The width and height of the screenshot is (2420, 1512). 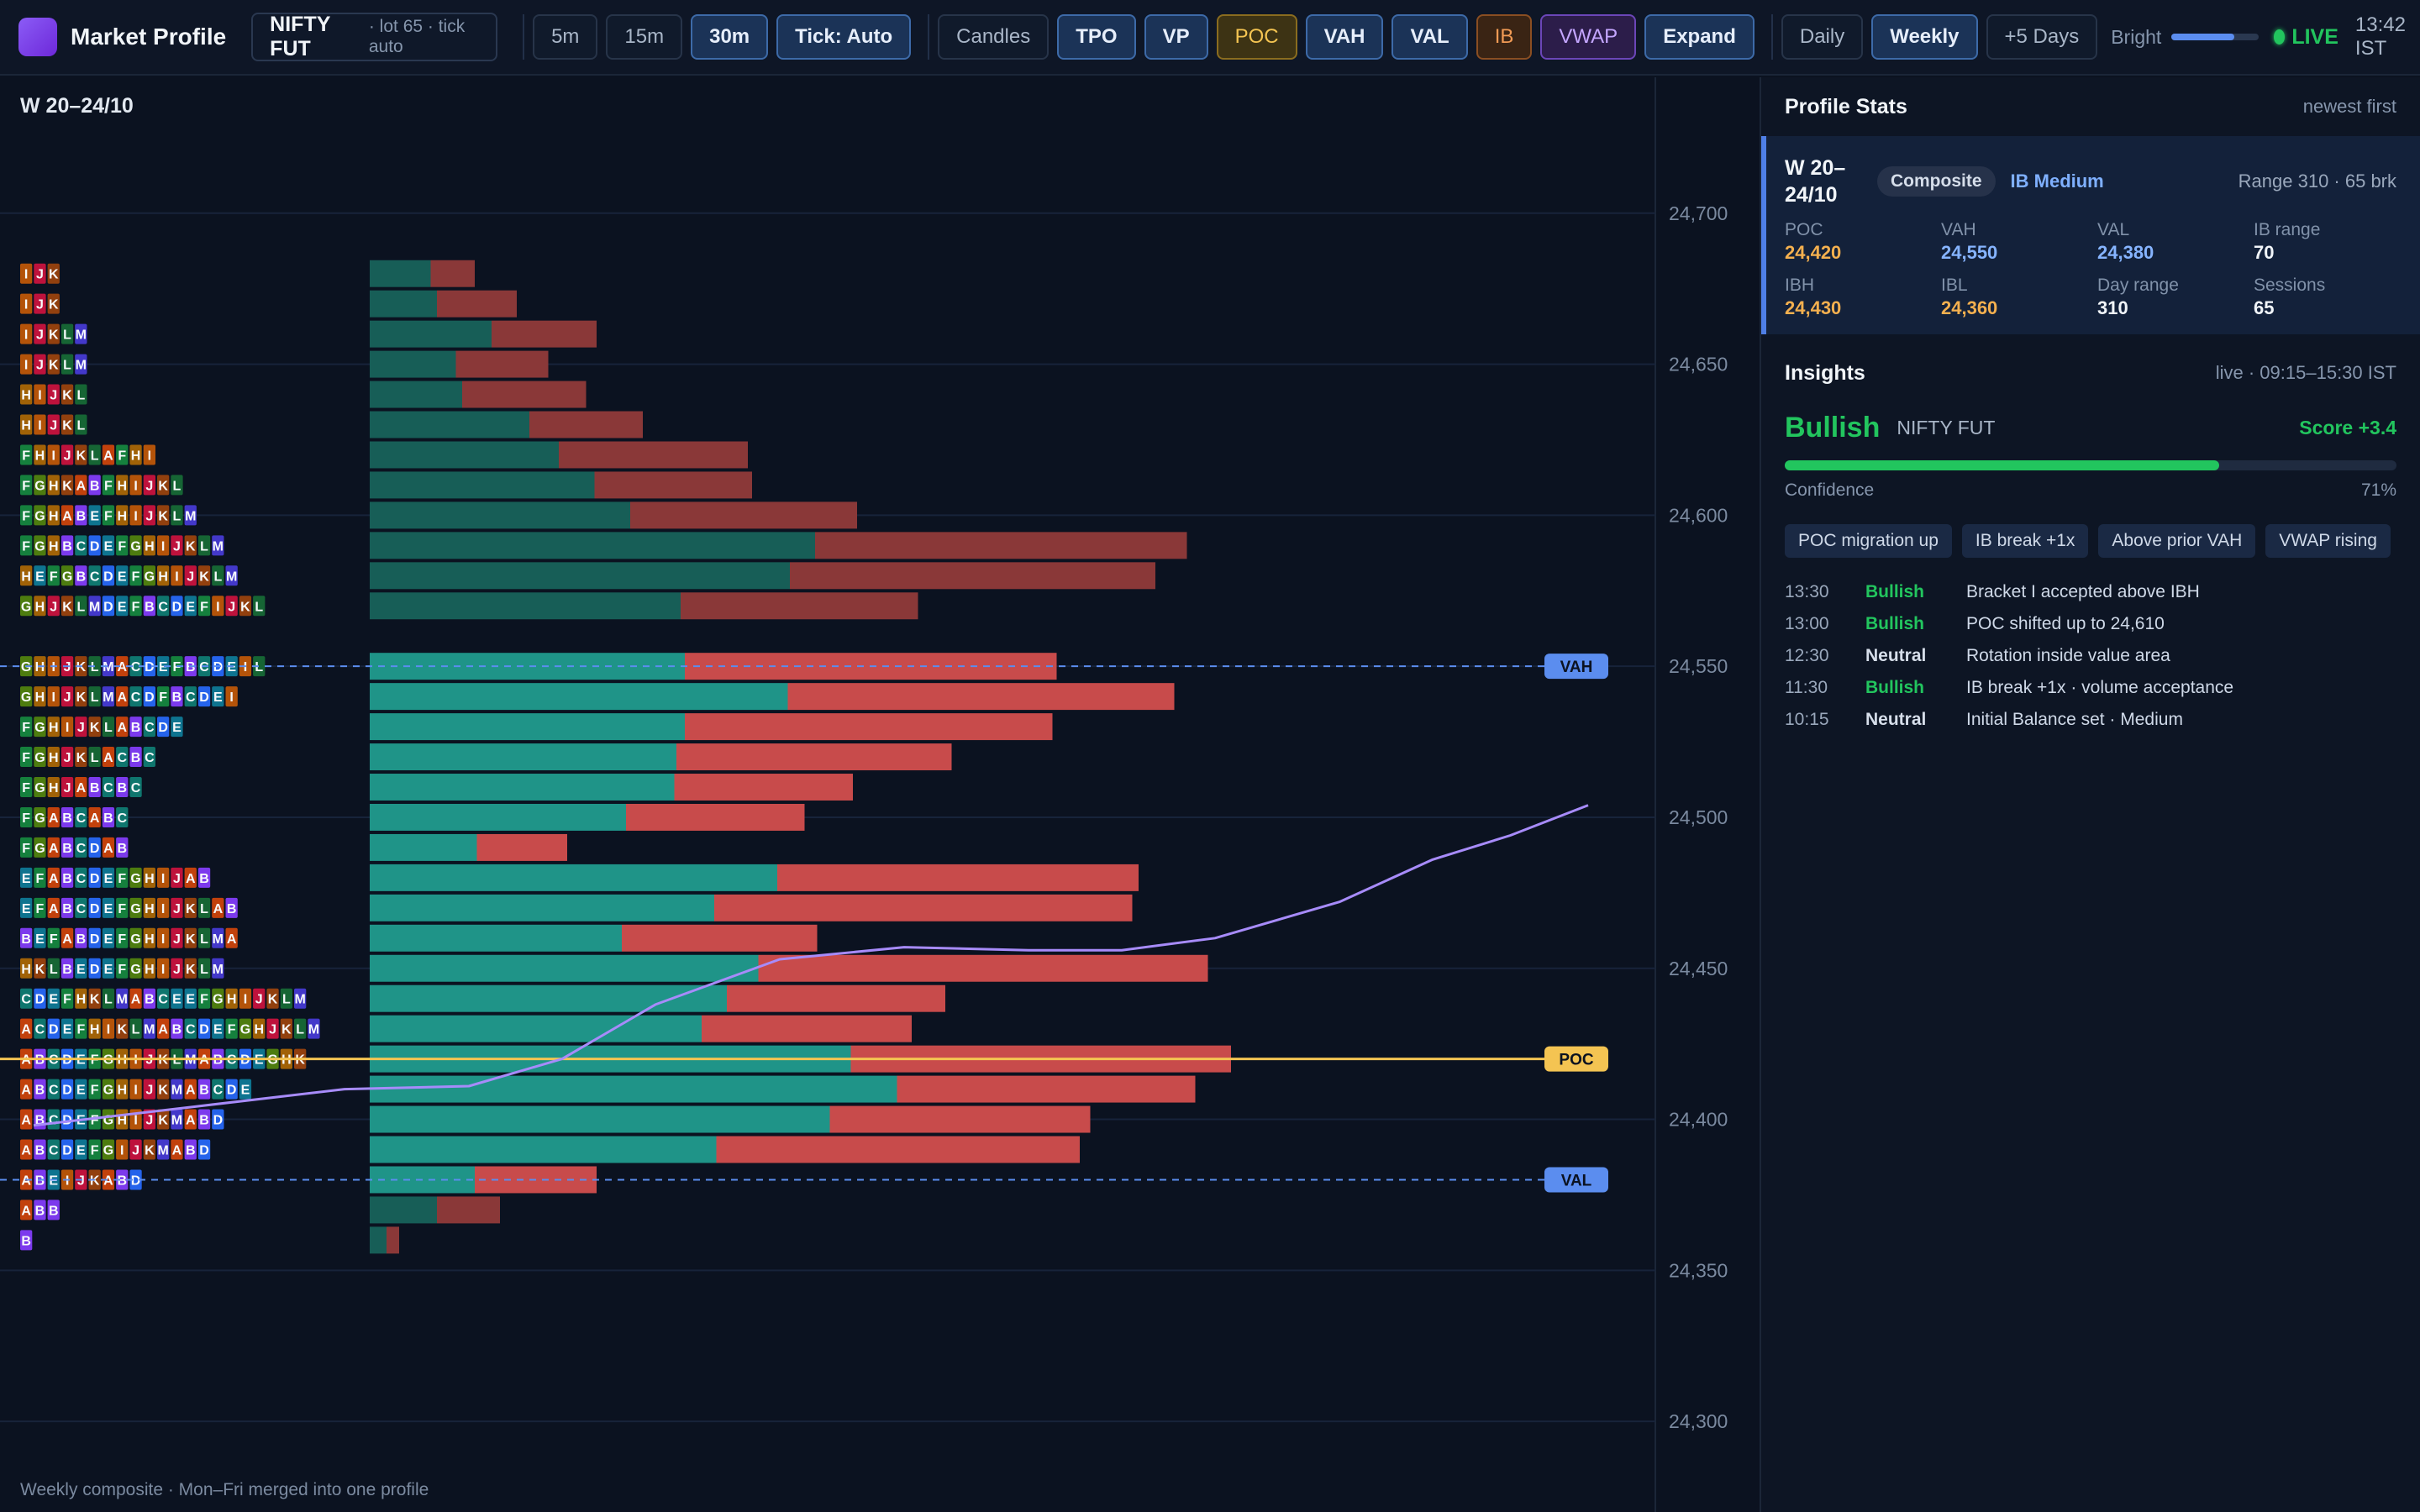 What do you see at coordinates (566, 37) in the screenshot?
I see `timeframe-5m-button: 5m` at bounding box center [566, 37].